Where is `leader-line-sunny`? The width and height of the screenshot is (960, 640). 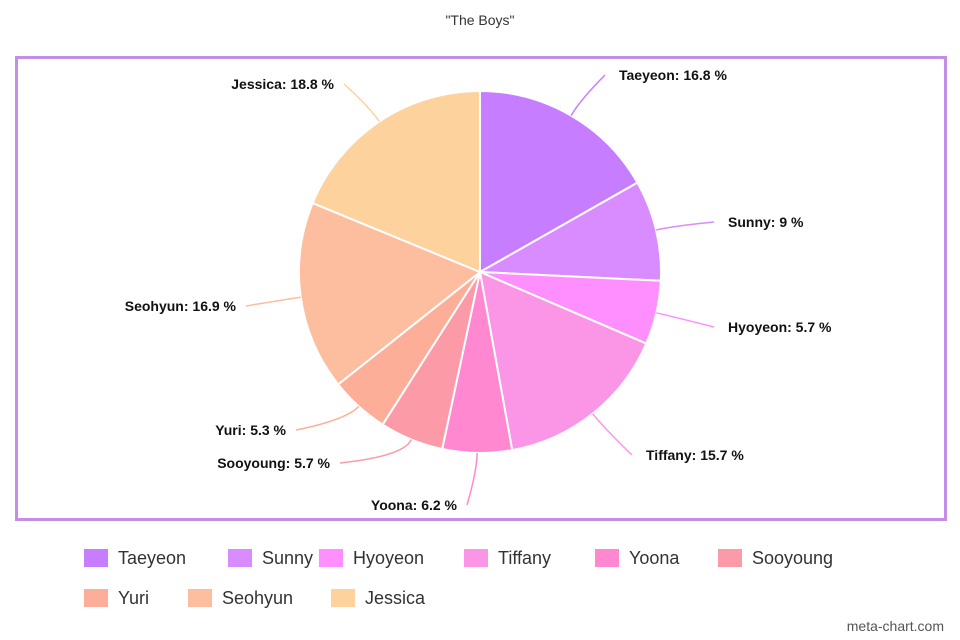 leader-line-sunny is located at coordinates (685, 226).